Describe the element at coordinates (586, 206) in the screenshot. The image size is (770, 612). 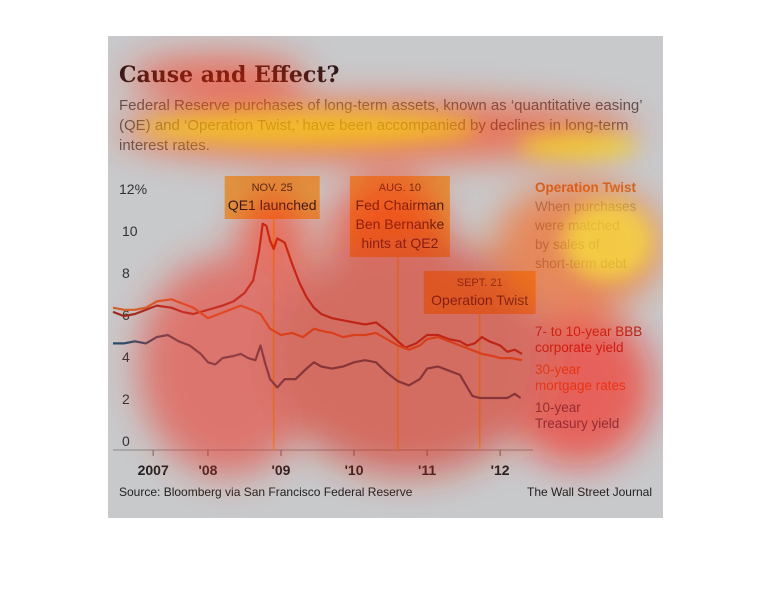
I see `side-note-text: When purchases` at that location.